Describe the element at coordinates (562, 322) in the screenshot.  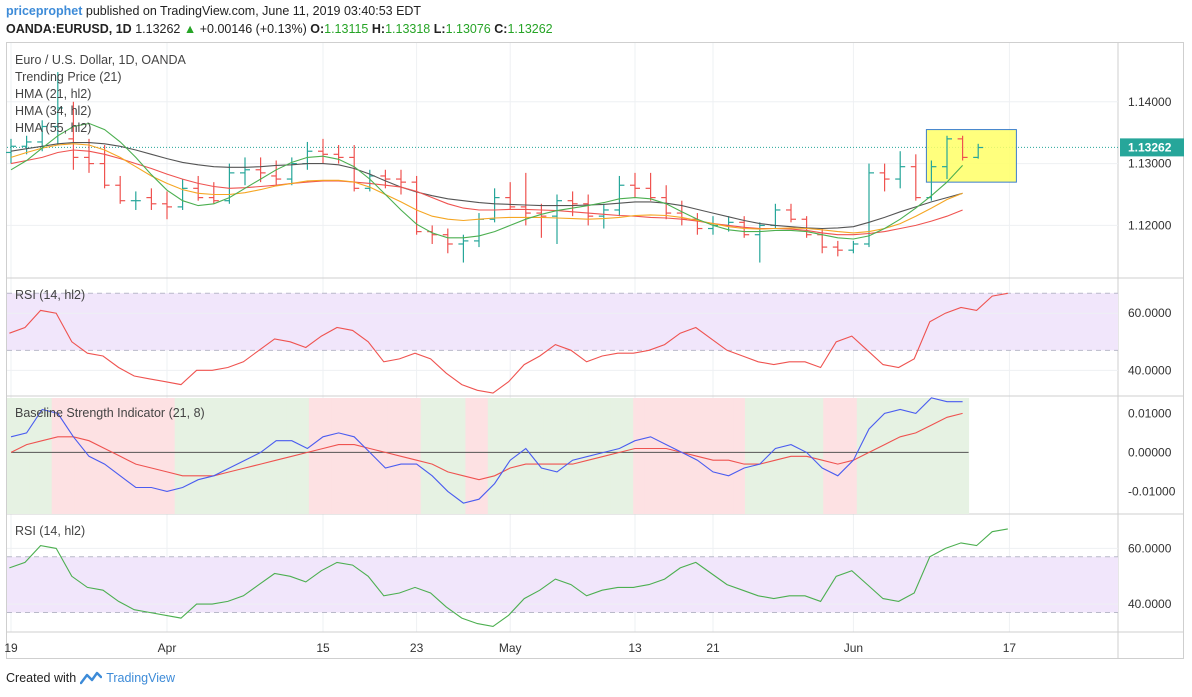
I see `rsi-band` at that location.